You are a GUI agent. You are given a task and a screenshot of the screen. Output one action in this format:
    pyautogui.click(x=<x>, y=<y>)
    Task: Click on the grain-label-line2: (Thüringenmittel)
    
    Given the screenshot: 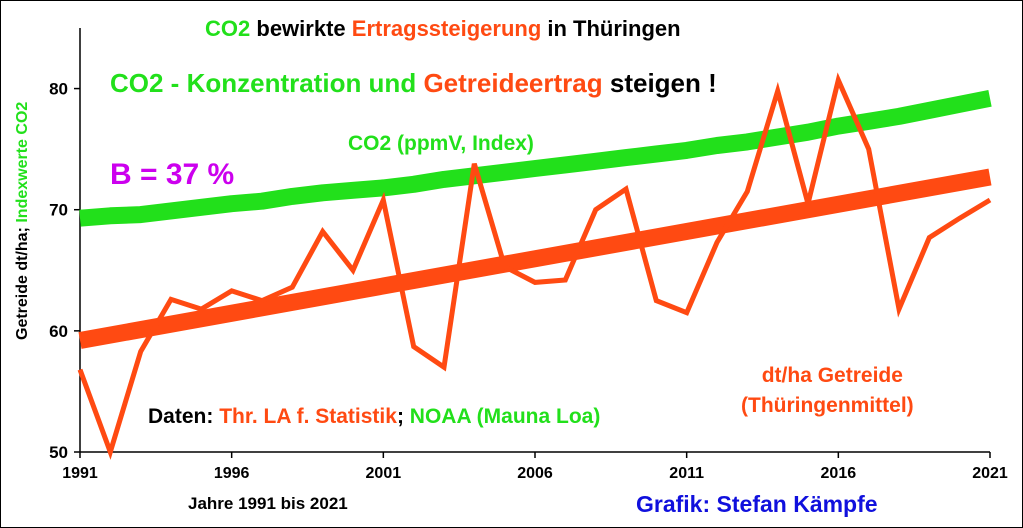 What is the action you would take?
    pyautogui.click(x=827, y=405)
    